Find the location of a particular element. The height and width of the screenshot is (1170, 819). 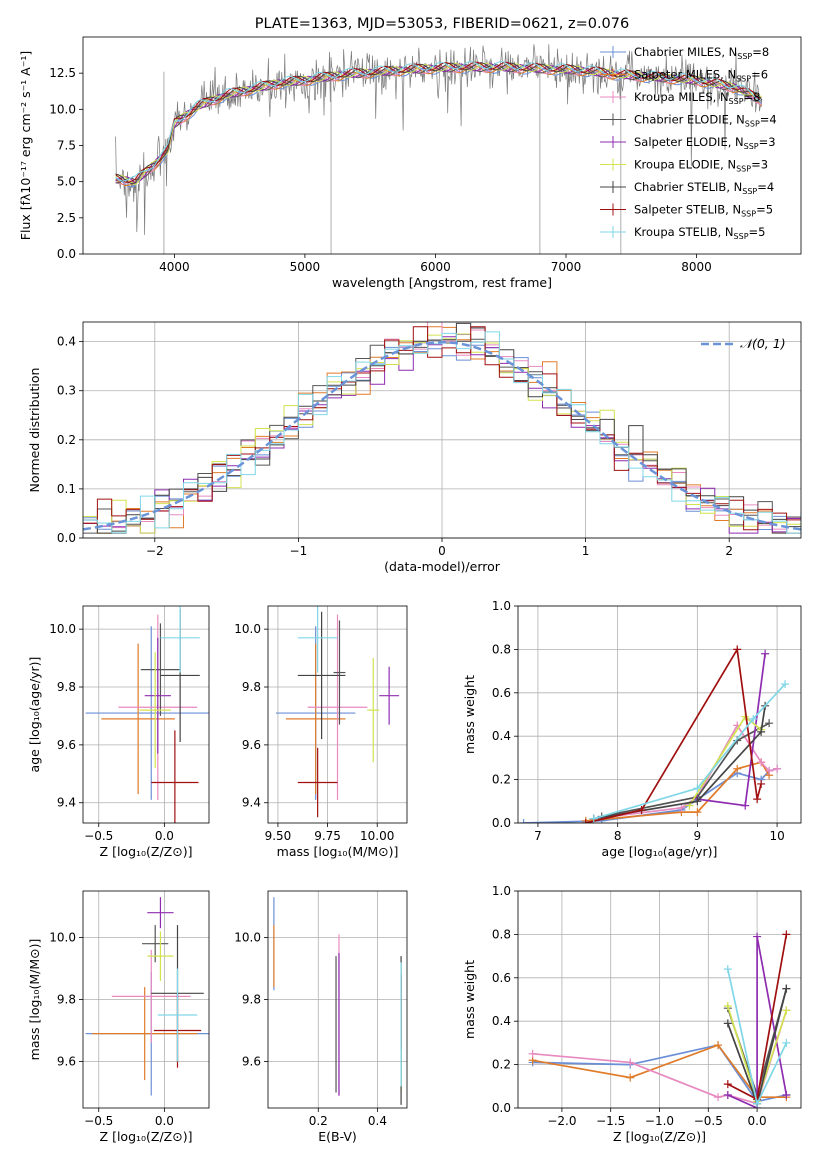

y-axis-label: age [log₁₀(age/yr)] is located at coordinates (34, 715).